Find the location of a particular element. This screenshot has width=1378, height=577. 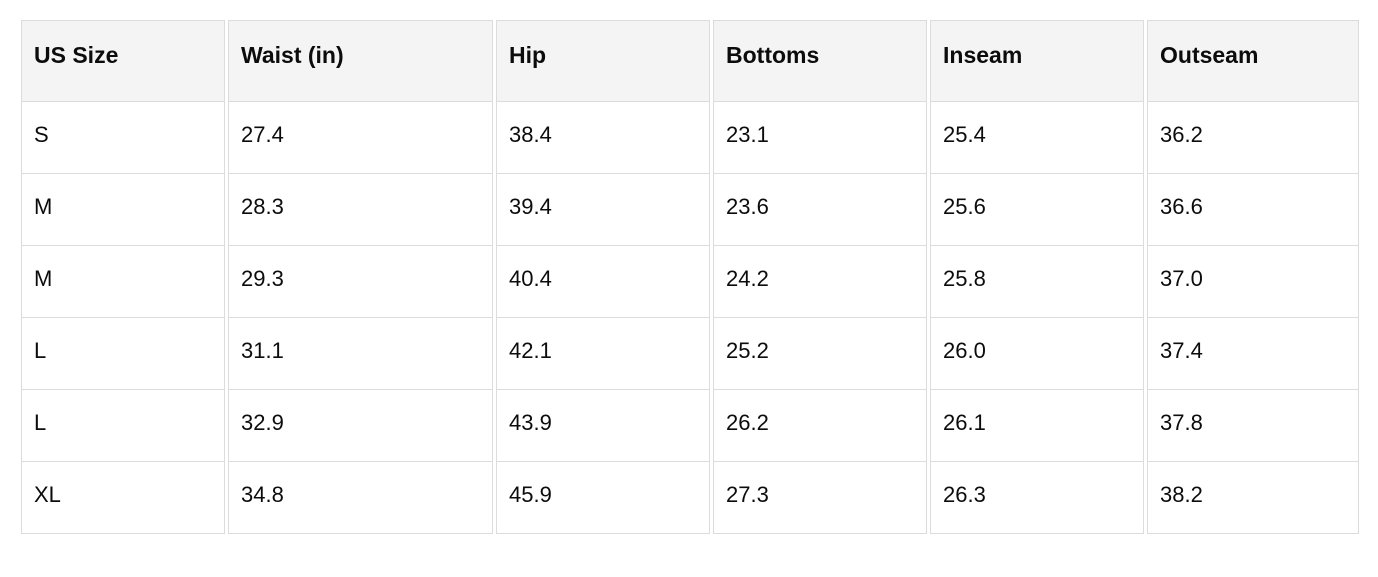

column-header-us-size: US Size is located at coordinates (123, 61).